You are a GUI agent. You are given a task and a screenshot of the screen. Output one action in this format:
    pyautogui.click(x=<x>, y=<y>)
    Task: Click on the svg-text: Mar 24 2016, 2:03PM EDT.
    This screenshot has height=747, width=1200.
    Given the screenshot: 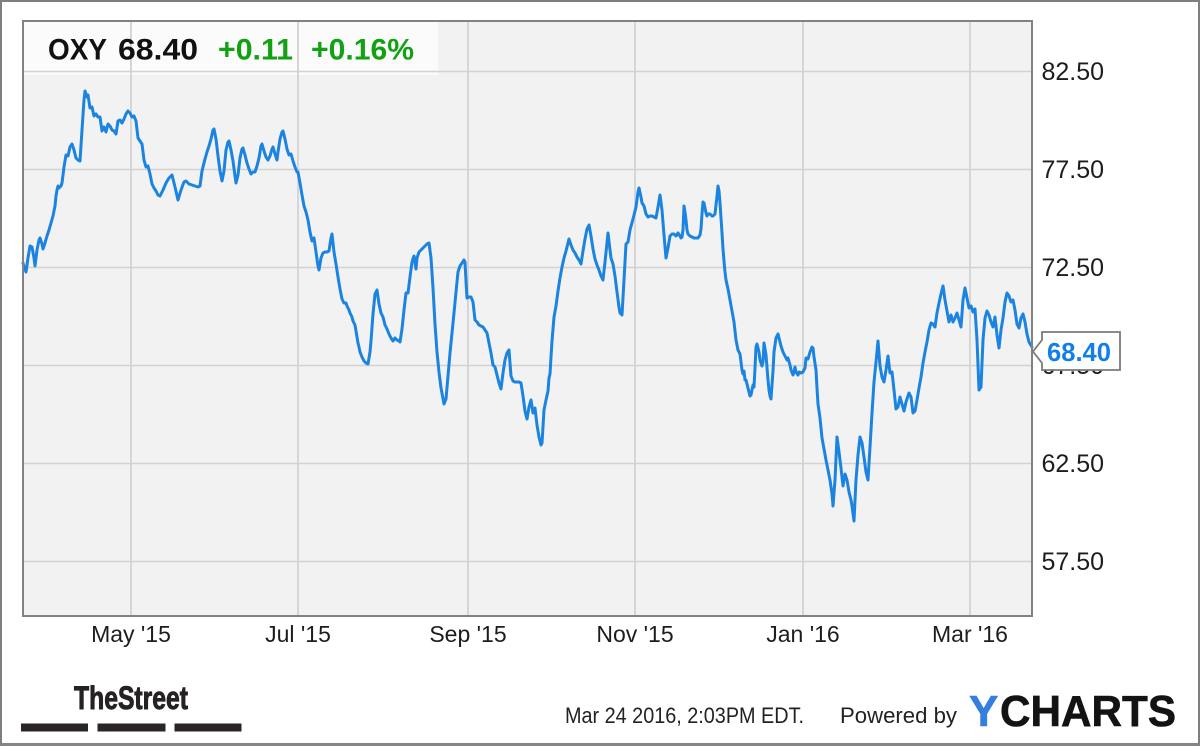 What is the action you would take?
    pyautogui.click(x=684, y=715)
    